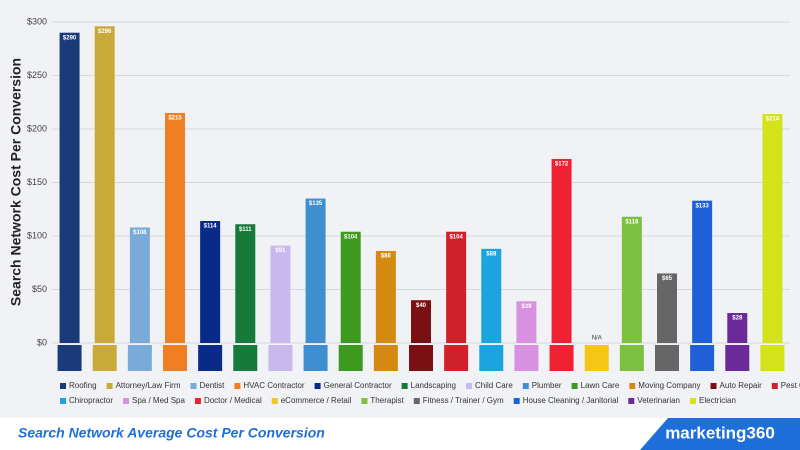 The width and height of the screenshot is (800, 450). I want to click on value-label: $86, so click(386, 257).